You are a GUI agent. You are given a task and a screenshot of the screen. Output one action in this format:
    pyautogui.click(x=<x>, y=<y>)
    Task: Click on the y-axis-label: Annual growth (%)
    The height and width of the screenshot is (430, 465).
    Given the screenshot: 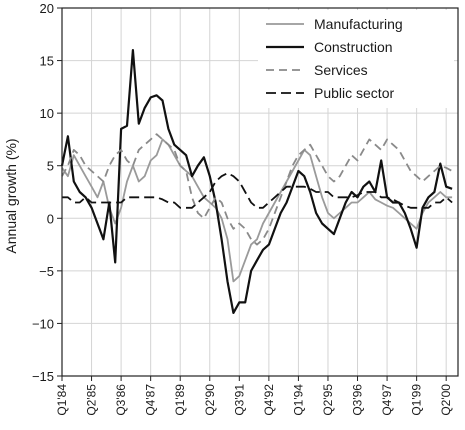 What is the action you would take?
    pyautogui.click(x=11, y=195)
    